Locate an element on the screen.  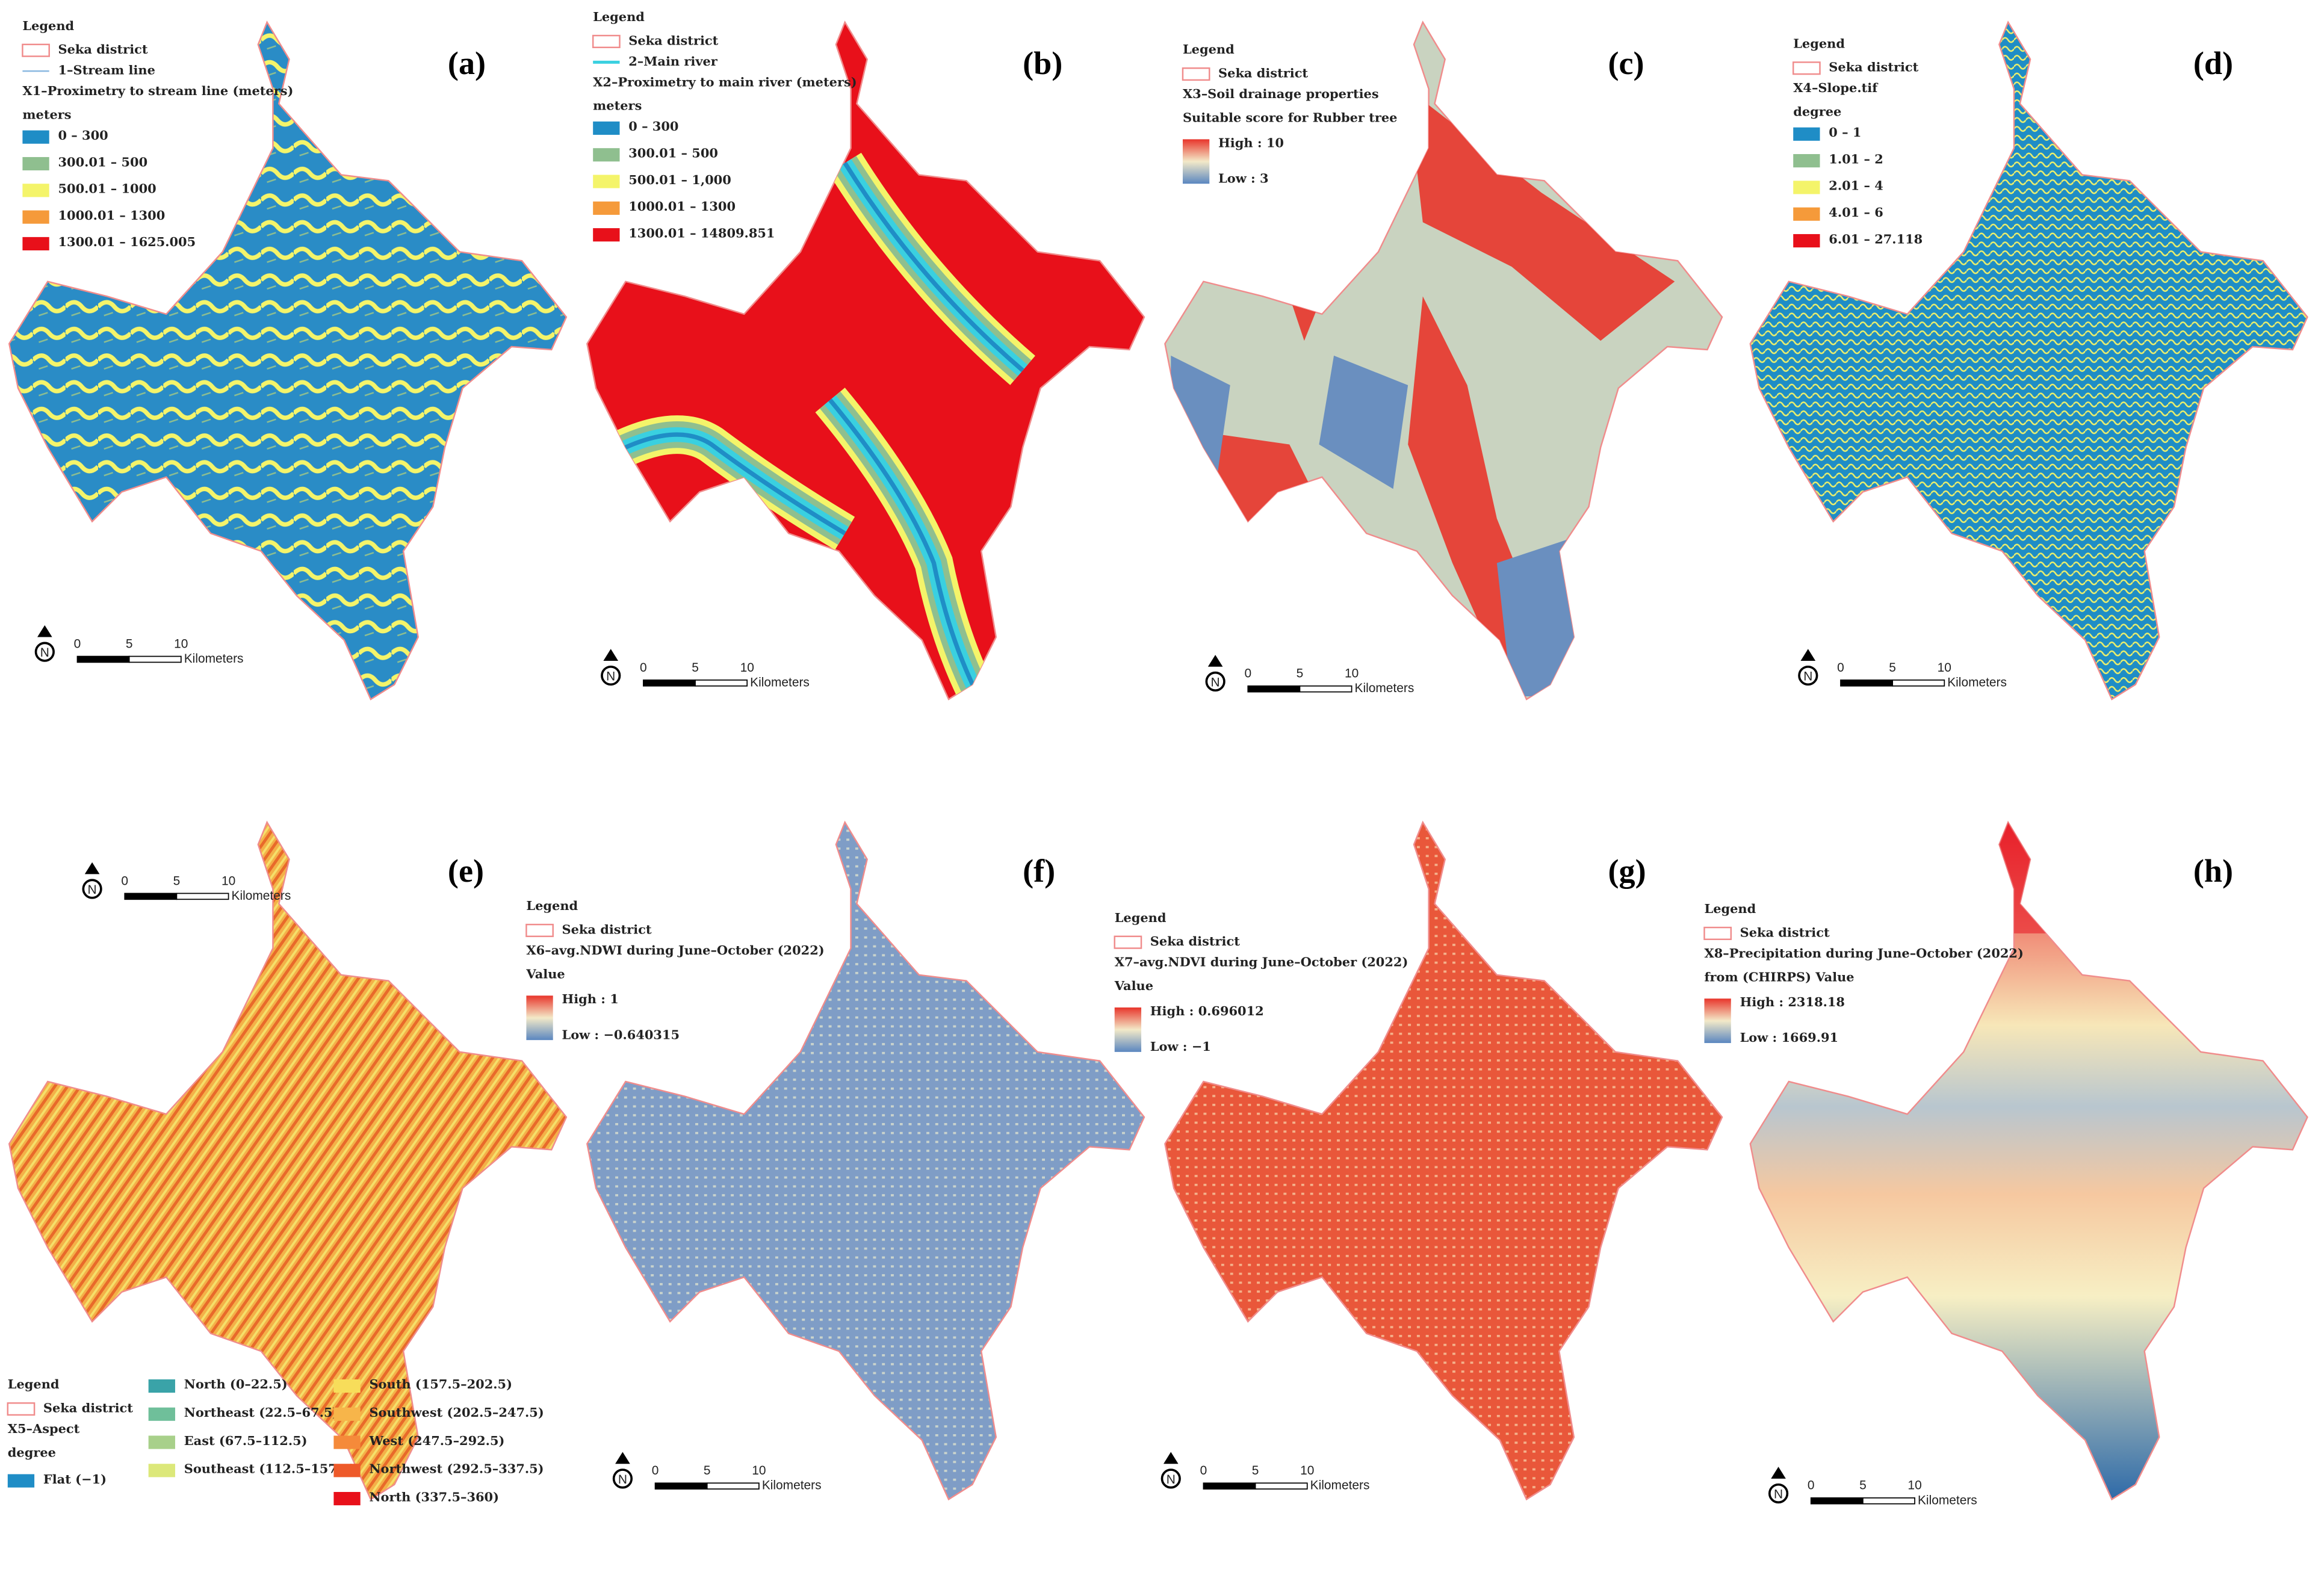
legend-class: 500.01 – 1000 is located at coordinates (107, 188).